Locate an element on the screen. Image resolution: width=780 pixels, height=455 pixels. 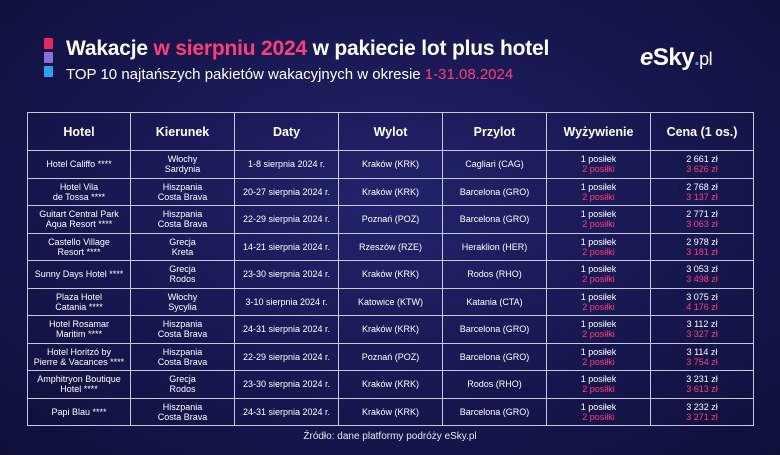
cell-line: 3 112 zł is located at coordinates (702, 324).